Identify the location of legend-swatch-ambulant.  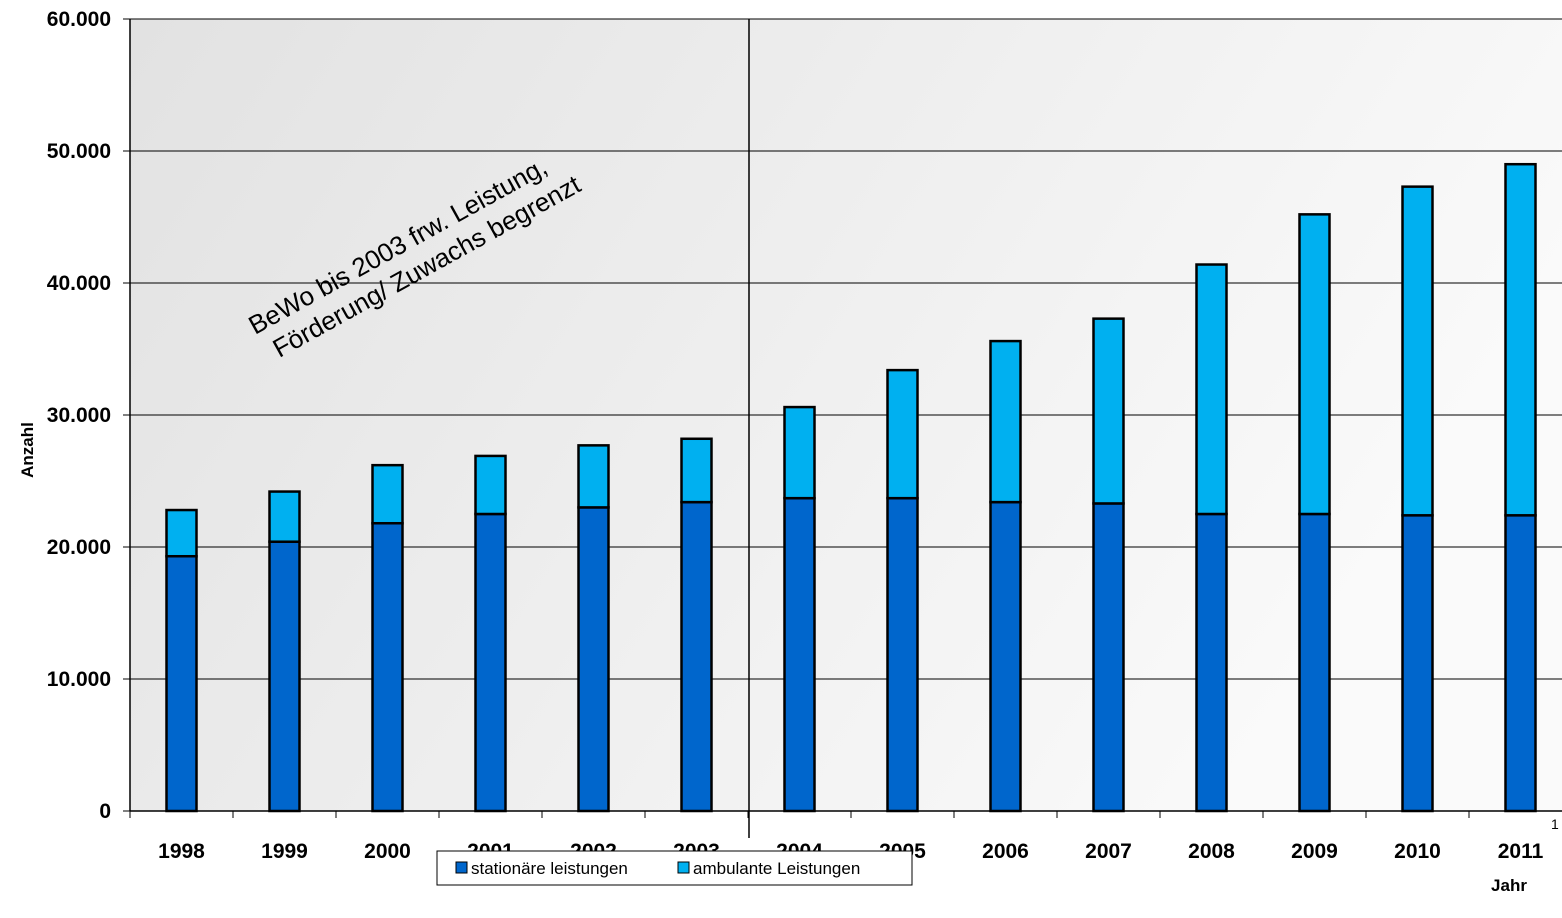
(683, 867).